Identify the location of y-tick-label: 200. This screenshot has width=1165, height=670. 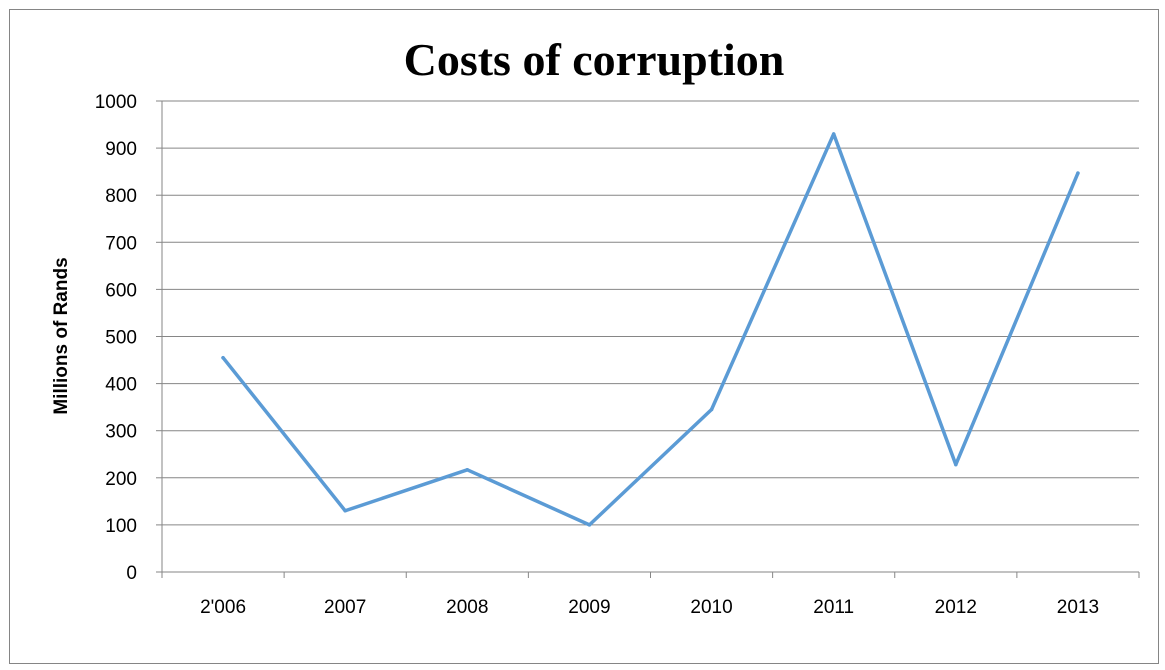
(121, 479).